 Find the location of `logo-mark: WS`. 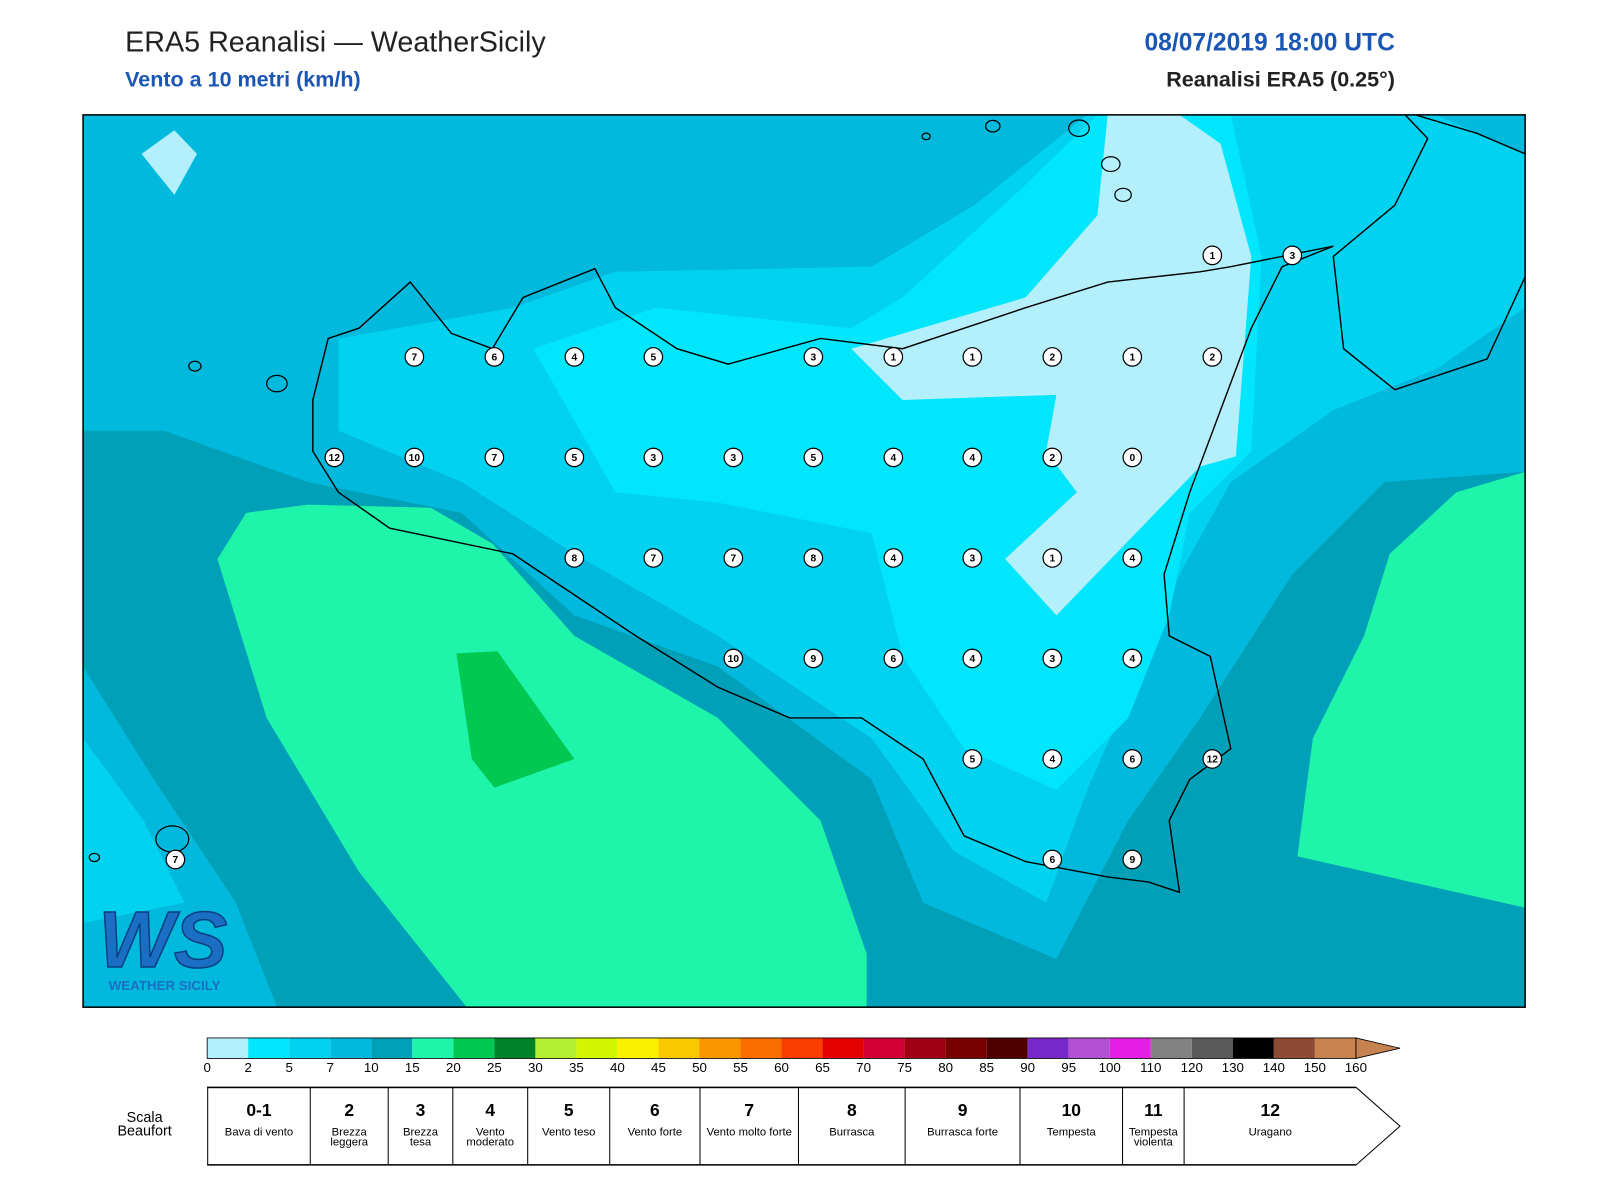

logo-mark: WS is located at coordinates (162, 939).